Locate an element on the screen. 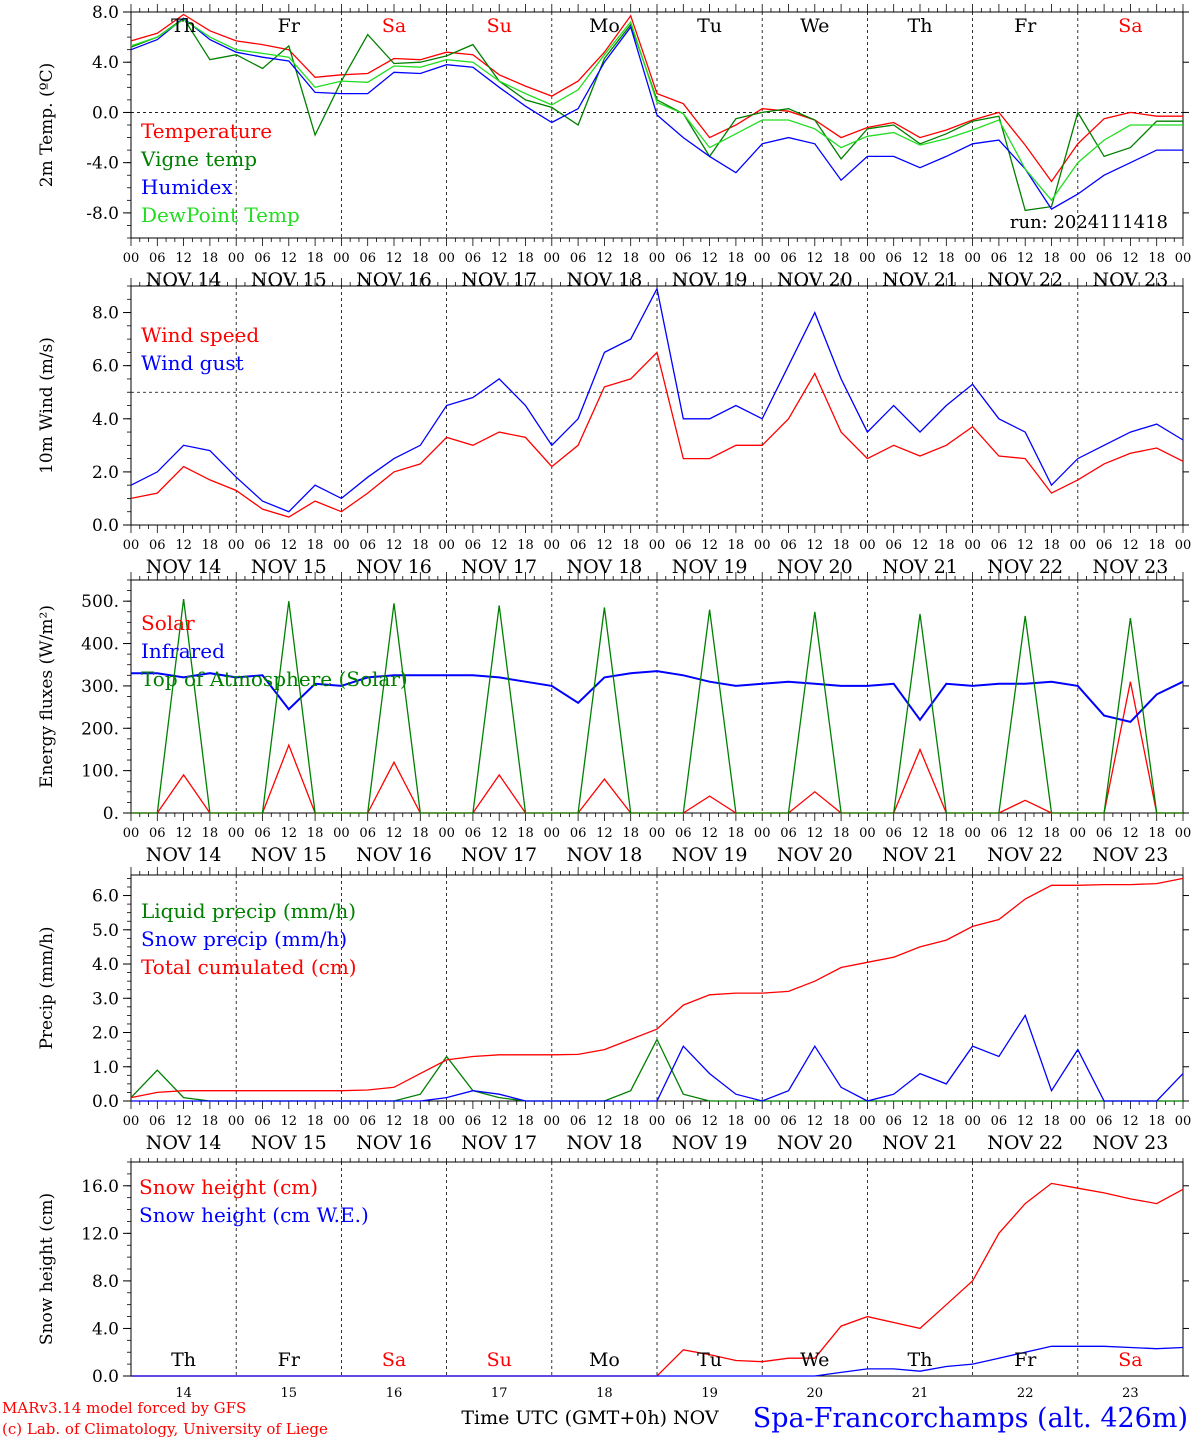  y-tick-label: 200. is located at coordinates (100, 729).